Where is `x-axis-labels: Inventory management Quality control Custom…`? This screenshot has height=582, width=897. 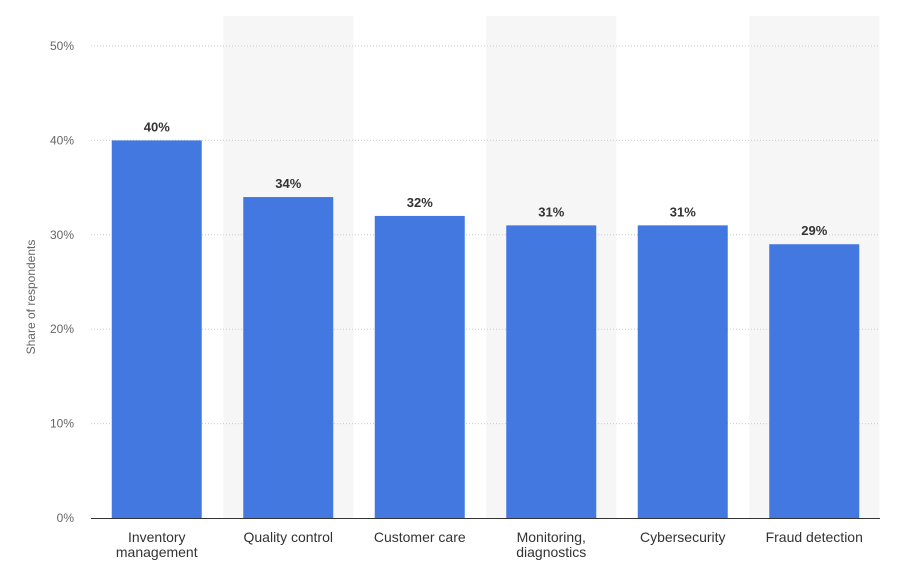 x-axis-labels: Inventory management Quality control Custom… is located at coordinates (489, 544).